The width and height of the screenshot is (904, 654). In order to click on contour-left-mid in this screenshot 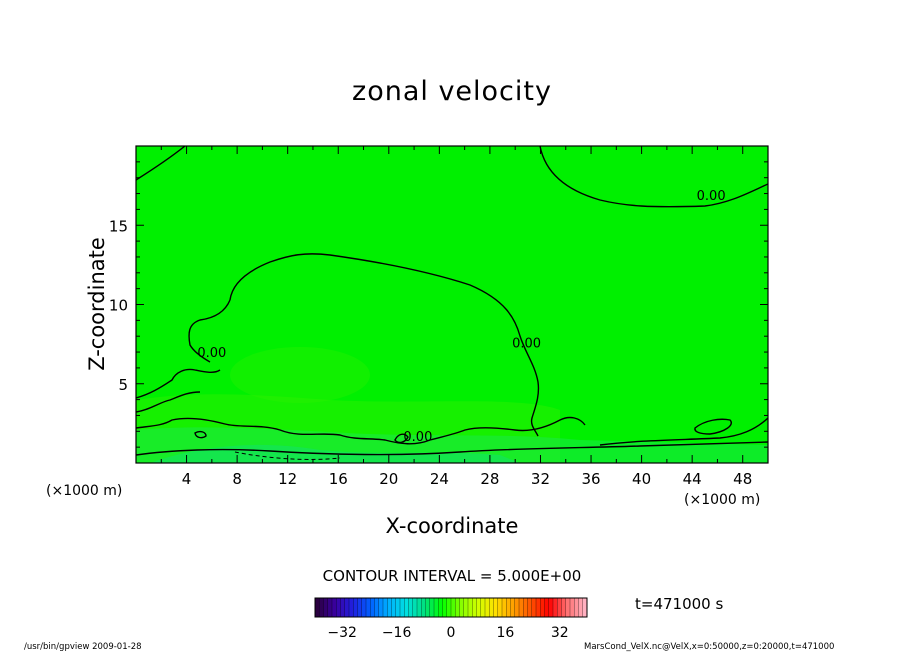, I will do `click(178, 383)`.